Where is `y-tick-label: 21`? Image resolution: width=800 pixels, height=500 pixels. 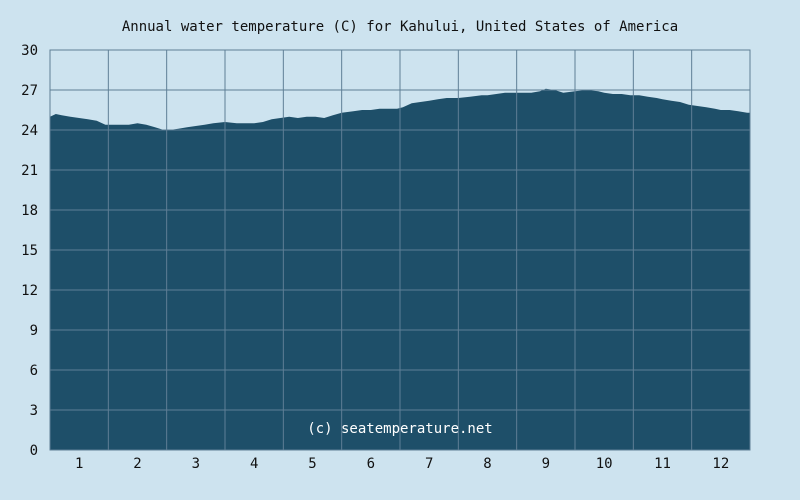 y-tick-label: 21 is located at coordinates (29, 171).